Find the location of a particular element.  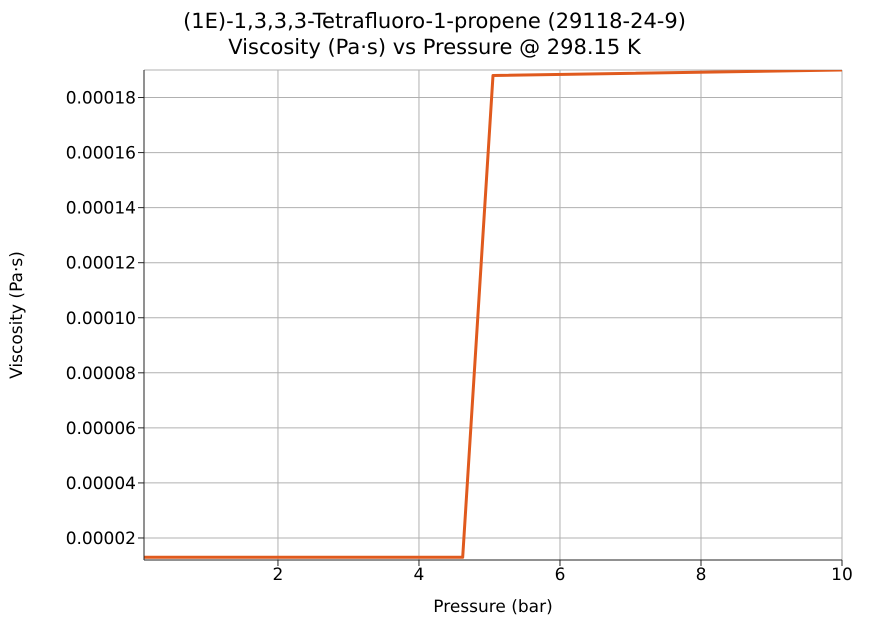

y-axis-title: Viscosity (Pa·s) is located at coordinates (17, 315).